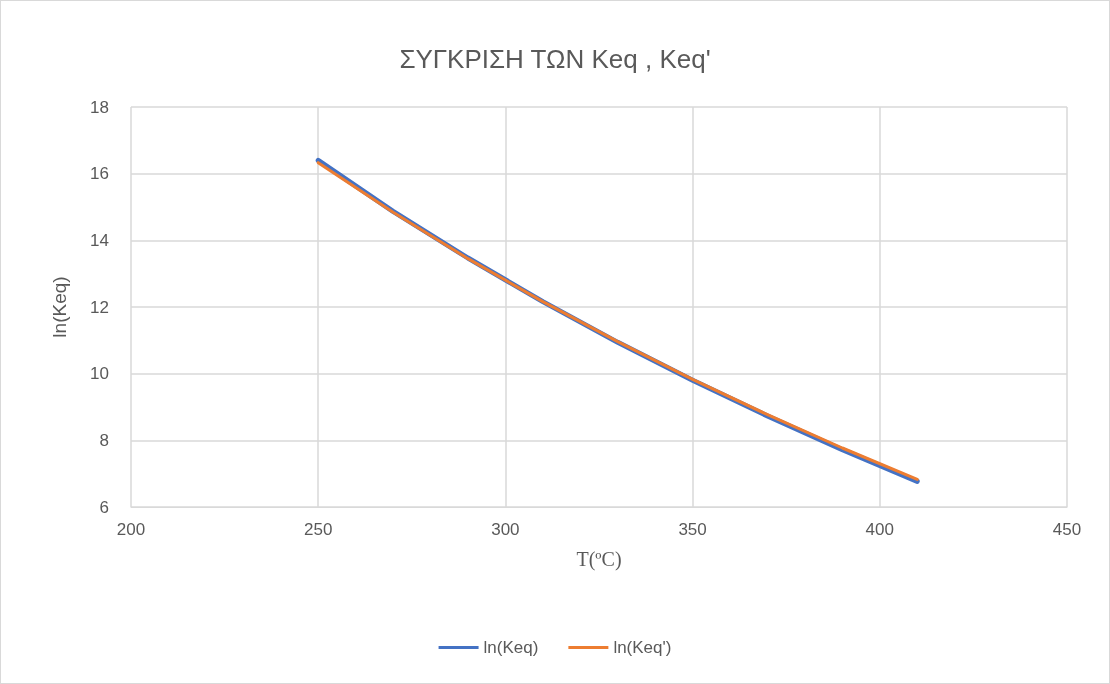 The height and width of the screenshot is (684, 1110). I want to click on x-tick-label: 450, so click(1067, 529).